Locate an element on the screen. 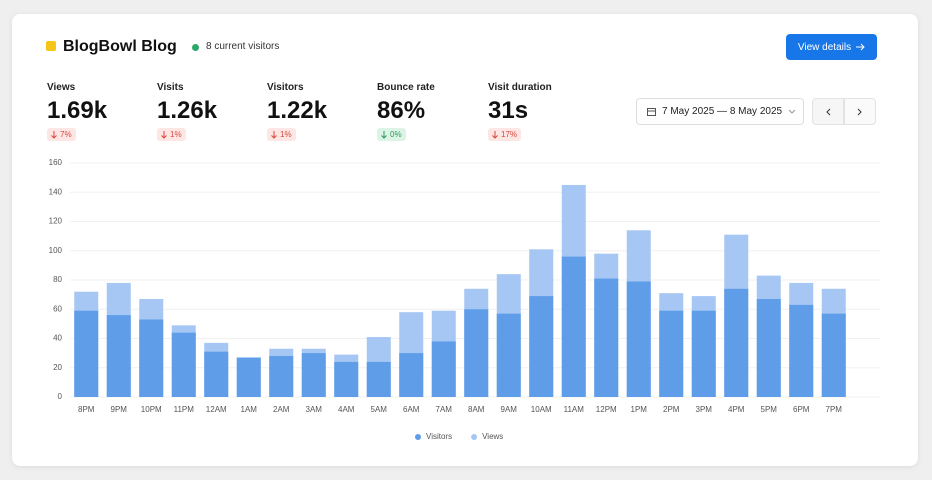 The image size is (932, 480). x-tick-label: 10PM is located at coordinates (151, 409).